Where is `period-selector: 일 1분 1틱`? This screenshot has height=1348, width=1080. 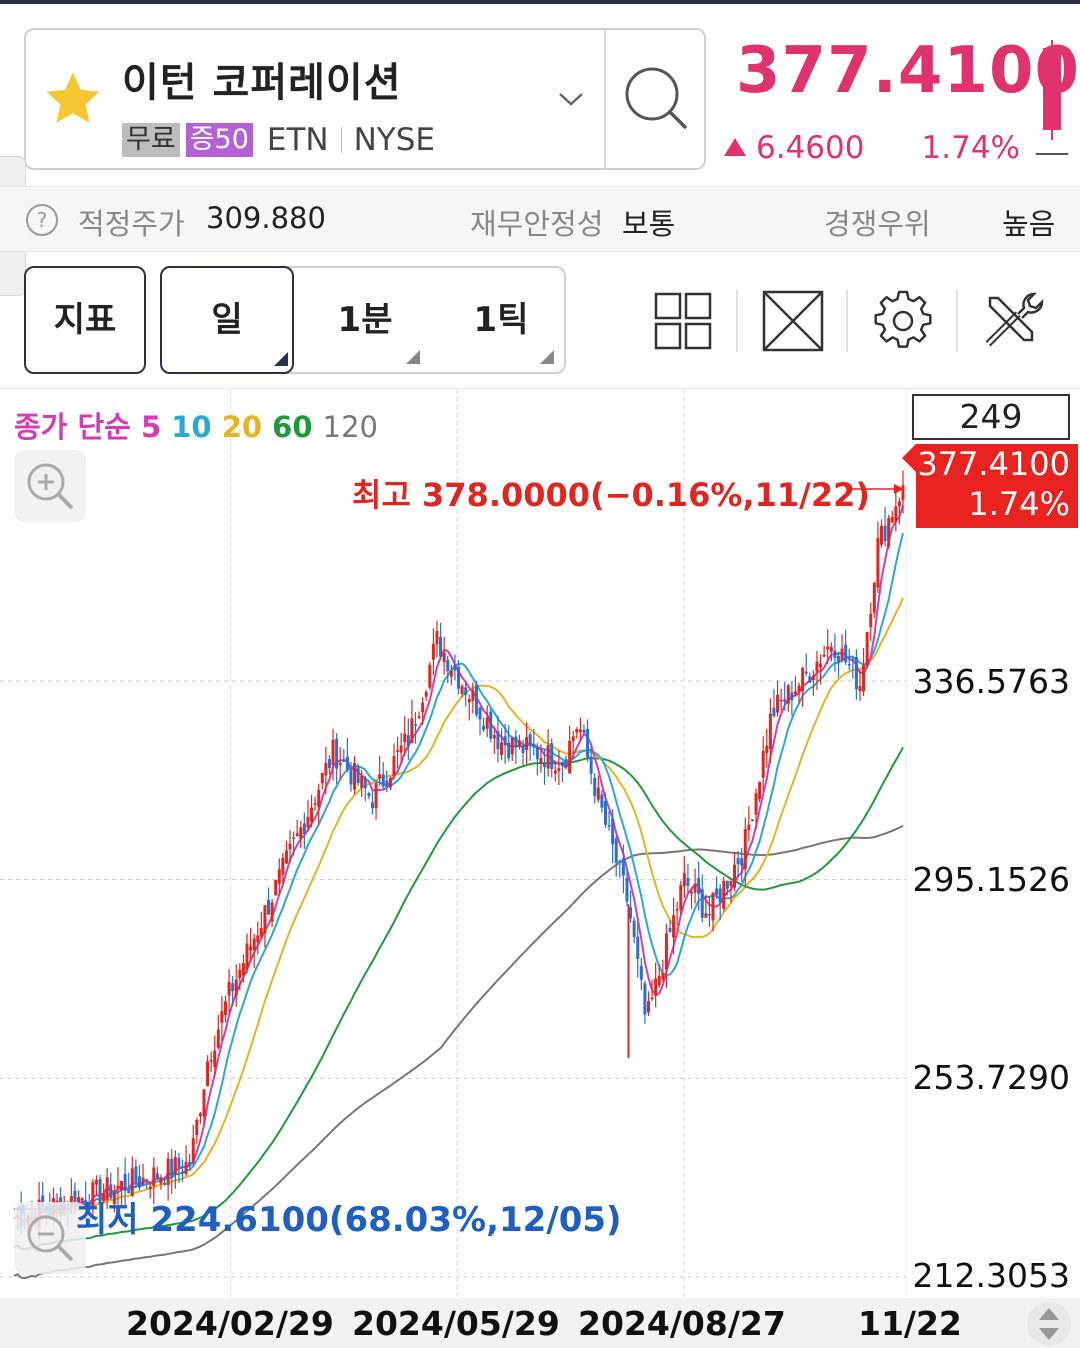 period-selector: 일 1분 1틱 is located at coordinates (363, 320).